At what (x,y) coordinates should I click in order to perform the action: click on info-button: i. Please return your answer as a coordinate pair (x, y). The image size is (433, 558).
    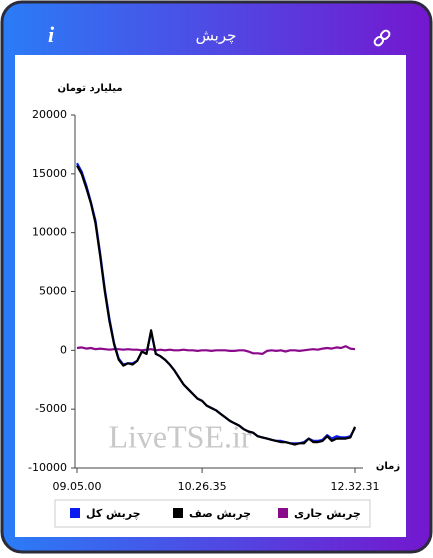
    Looking at the image, I should click on (51, 34).